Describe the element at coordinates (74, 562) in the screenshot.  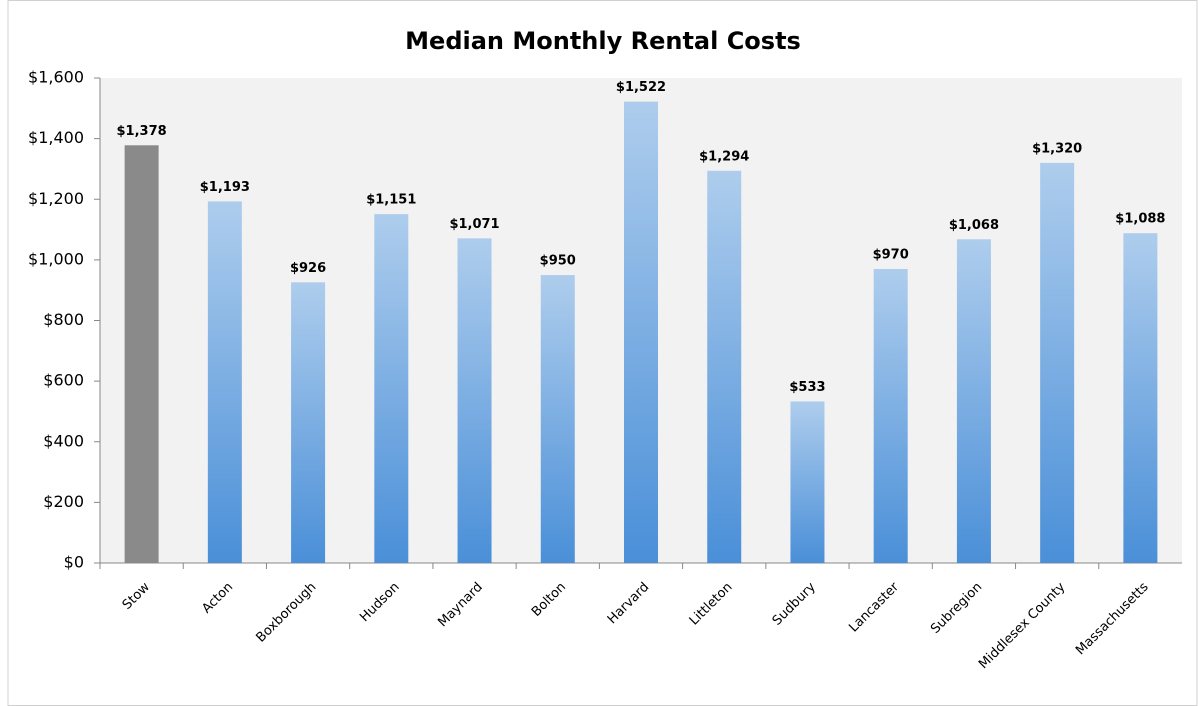
I see `y-tick-label: $0` at that location.